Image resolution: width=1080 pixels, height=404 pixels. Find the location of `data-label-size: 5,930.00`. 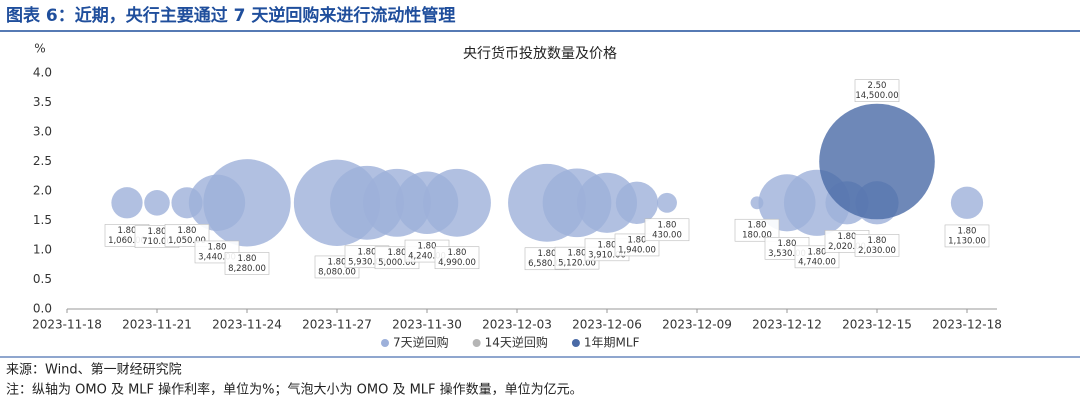

data-label-size: 5,930.00 is located at coordinates (367, 262).